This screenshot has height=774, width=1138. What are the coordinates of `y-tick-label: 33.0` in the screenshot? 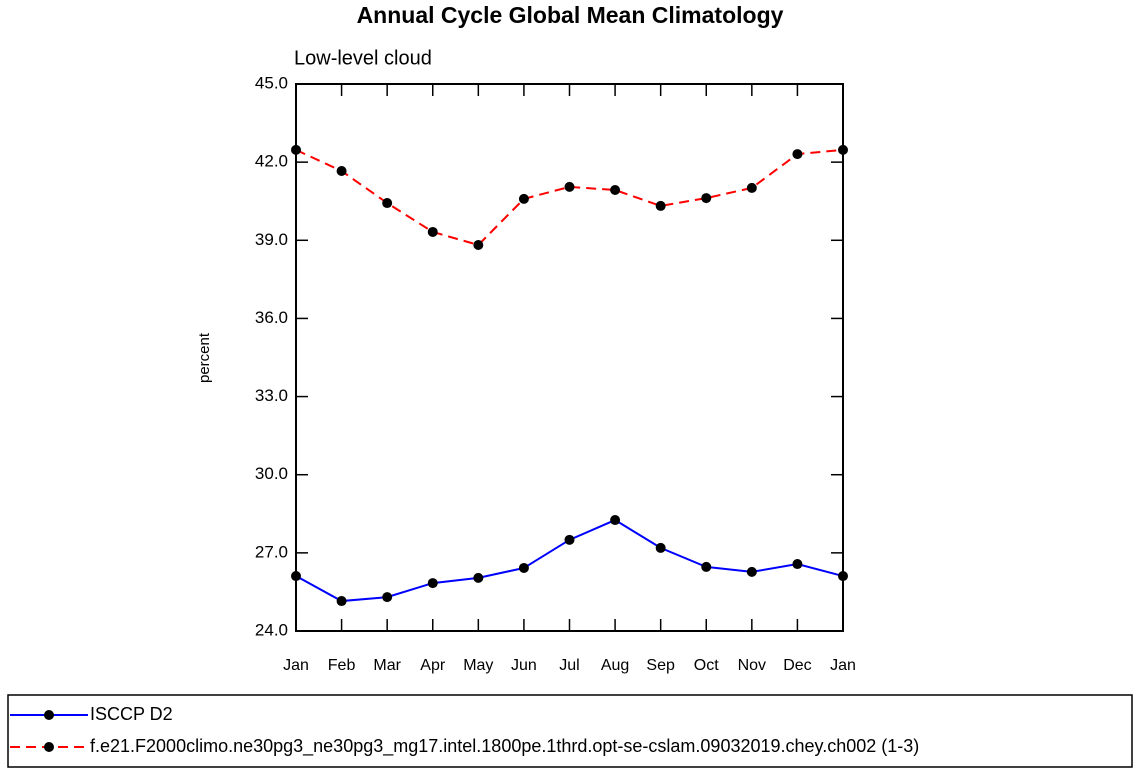 It's located at (271, 395).